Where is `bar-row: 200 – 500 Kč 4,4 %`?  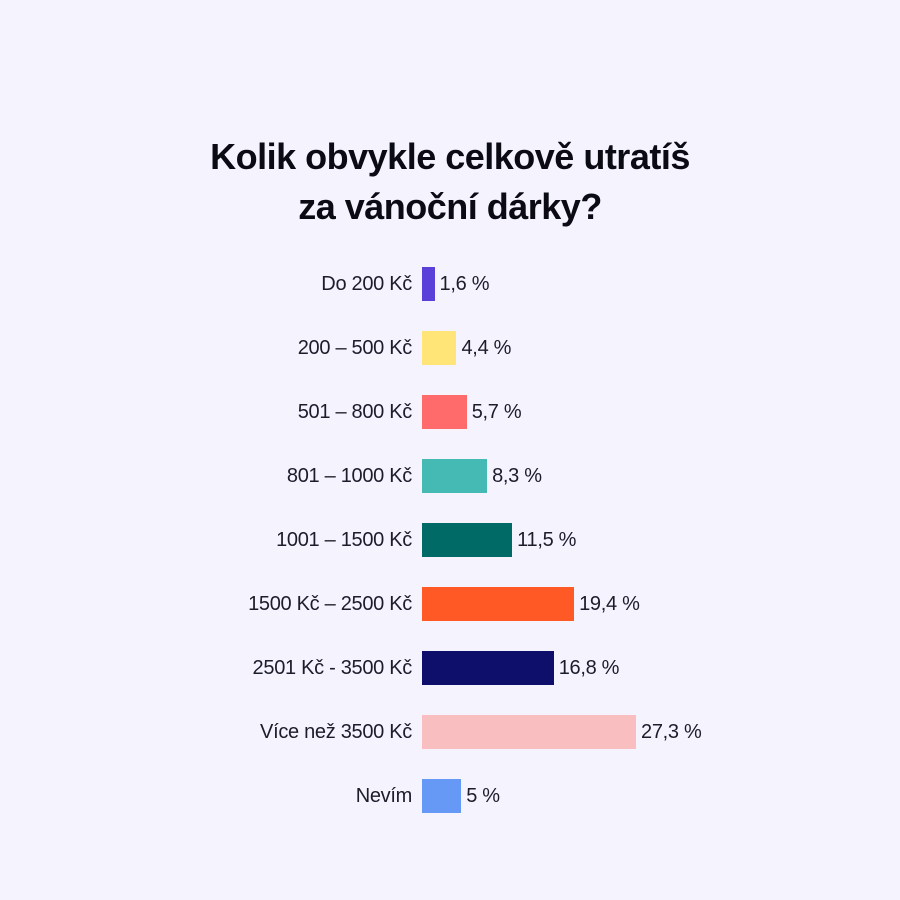 bar-row: 200 – 500 Kč 4,4 % is located at coordinates (450, 348).